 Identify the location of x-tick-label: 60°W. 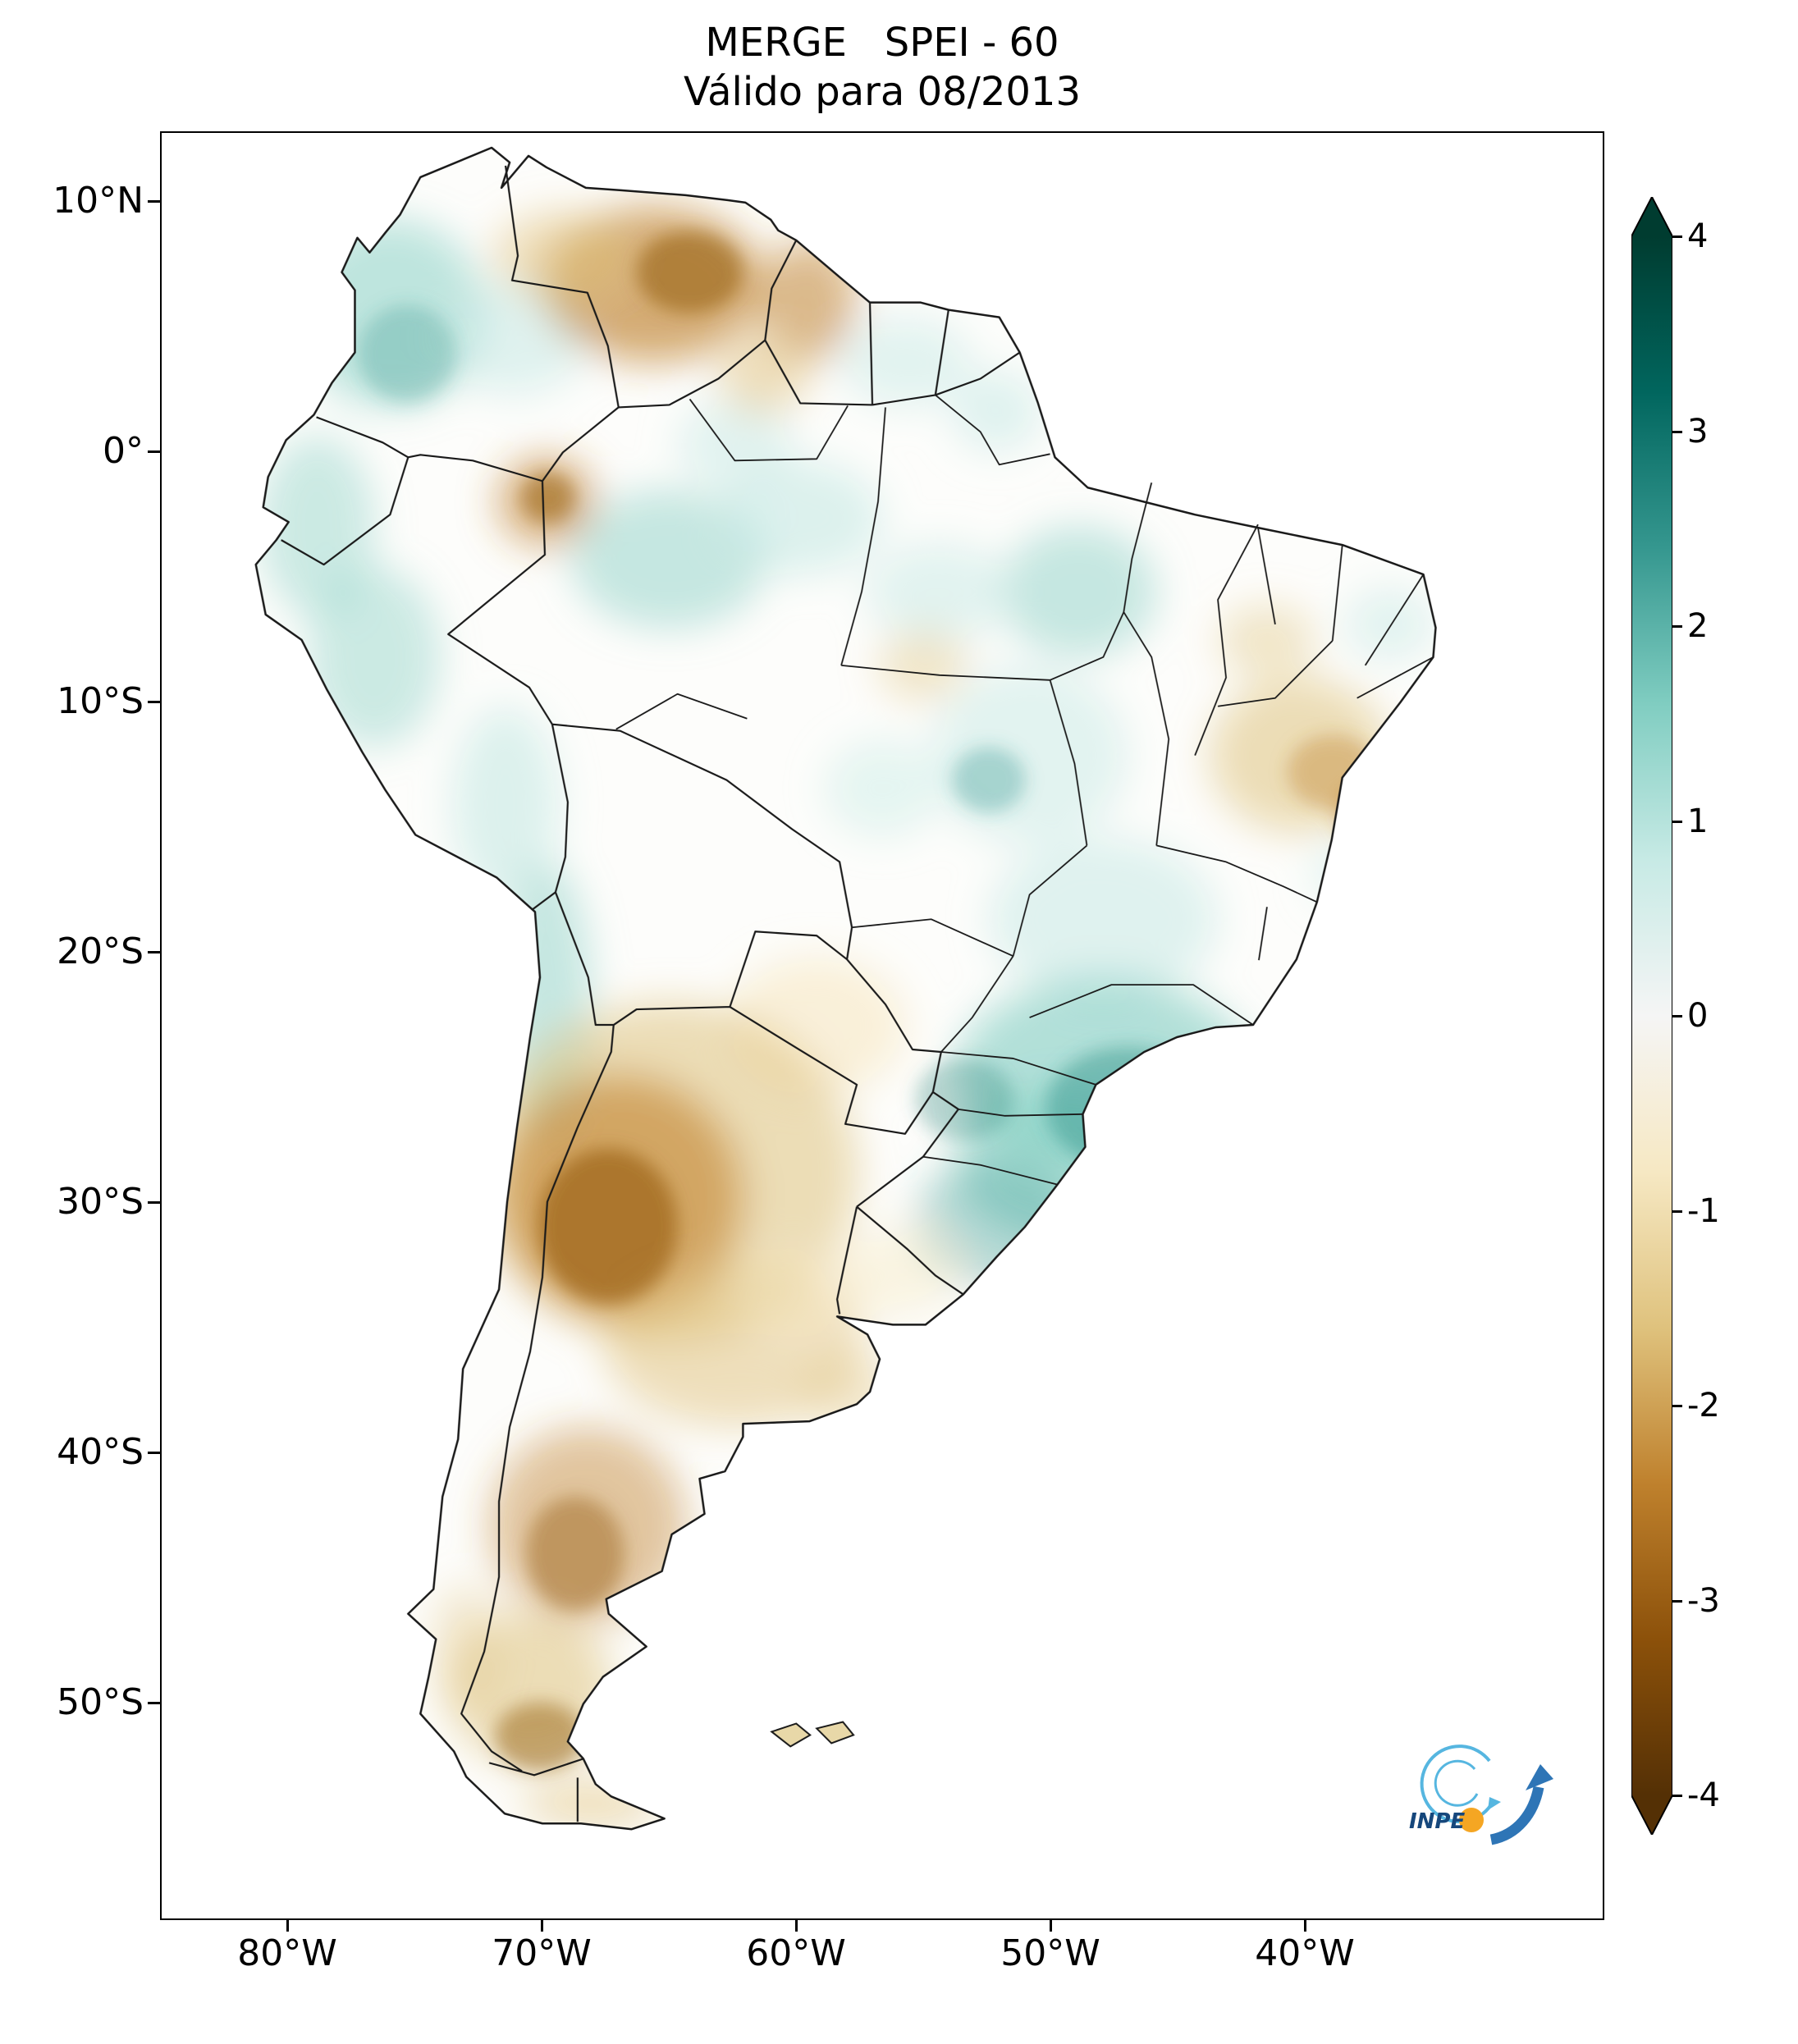
(796, 1953).